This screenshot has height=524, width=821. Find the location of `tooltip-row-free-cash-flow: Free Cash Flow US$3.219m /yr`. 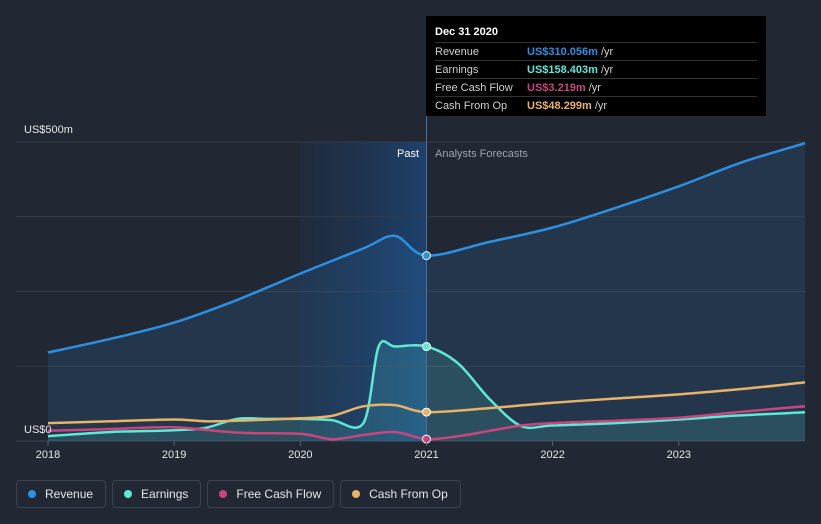

tooltip-row-free-cash-flow: Free Cash Flow US$3.219m /yr is located at coordinates (596, 87).